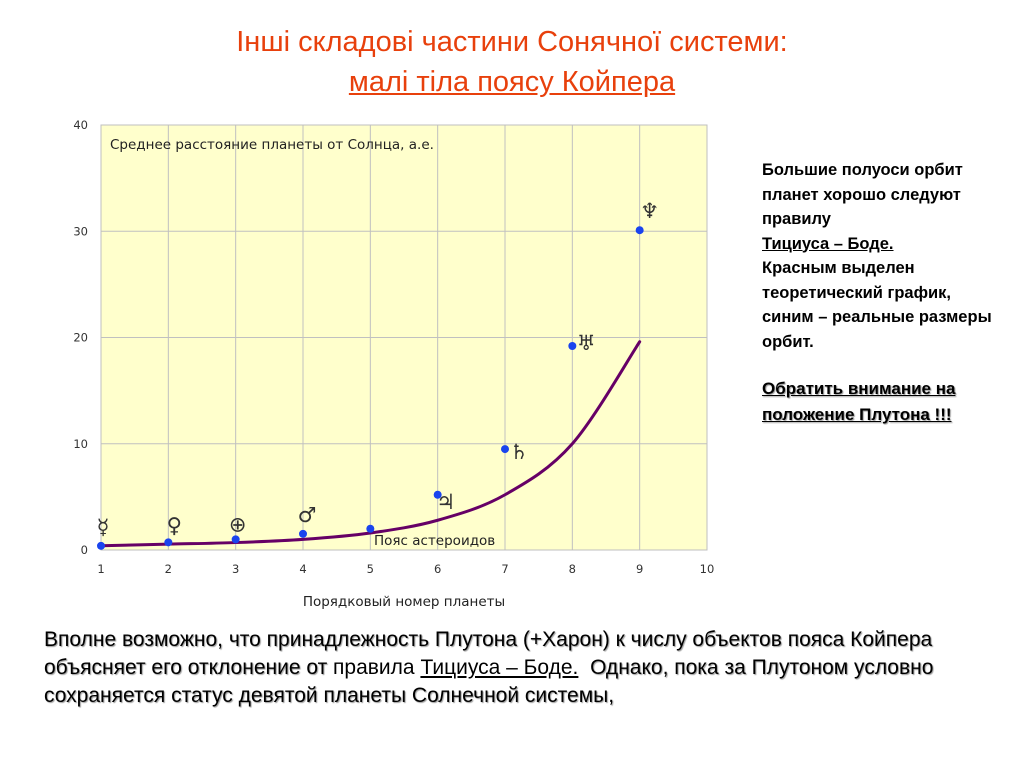 The image size is (1024, 768). Describe the element at coordinates (649, 211) in the screenshot. I see `planet-symbol-9: ♆` at that location.